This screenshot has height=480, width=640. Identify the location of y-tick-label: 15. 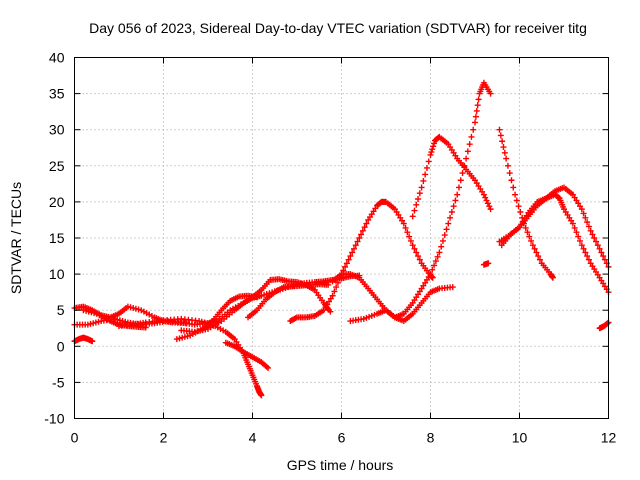
(57, 238).